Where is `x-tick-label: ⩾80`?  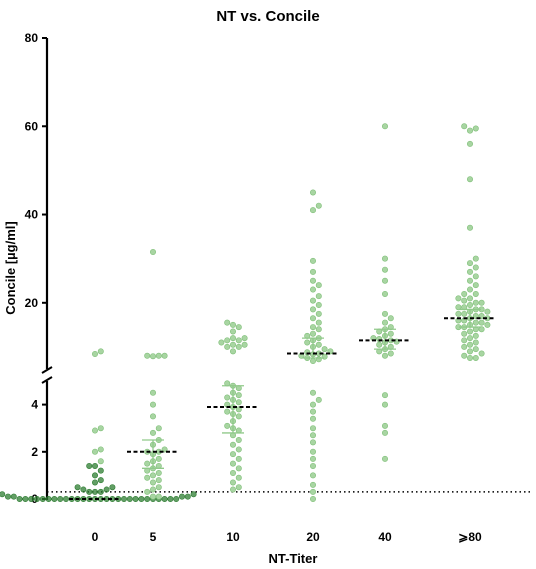 x-tick-label: ⩾80 is located at coordinates (470, 537).